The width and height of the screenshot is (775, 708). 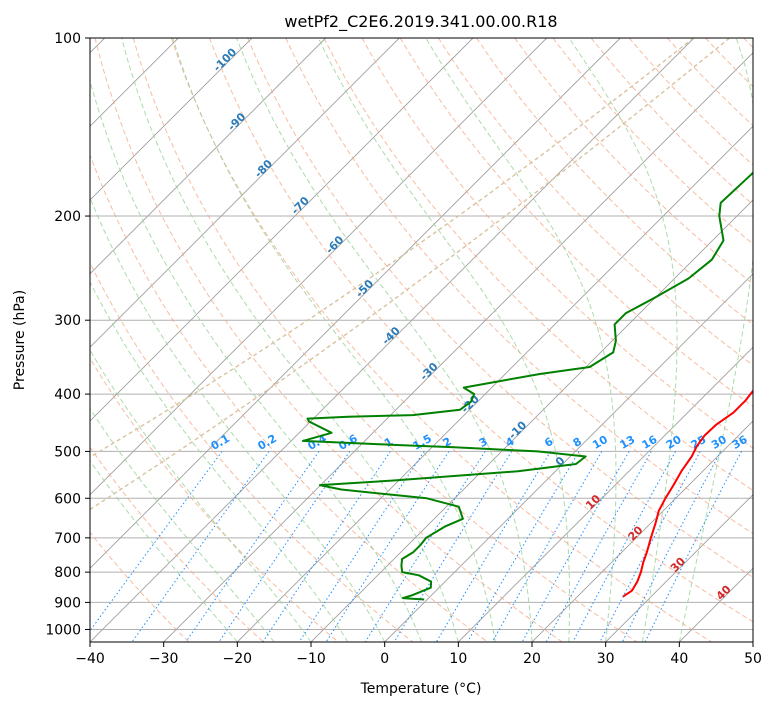 I want to click on x-tick-label: −40, so click(x=90, y=659).